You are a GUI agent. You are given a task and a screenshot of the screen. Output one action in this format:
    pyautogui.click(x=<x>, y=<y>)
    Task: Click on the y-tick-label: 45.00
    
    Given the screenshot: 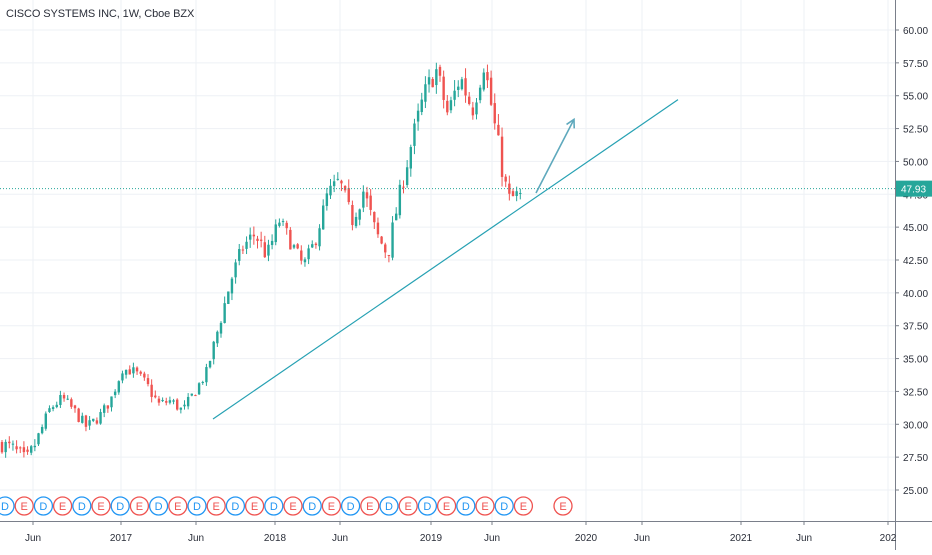 What is the action you would take?
    pyautogui.click(x=915, y=228)
    